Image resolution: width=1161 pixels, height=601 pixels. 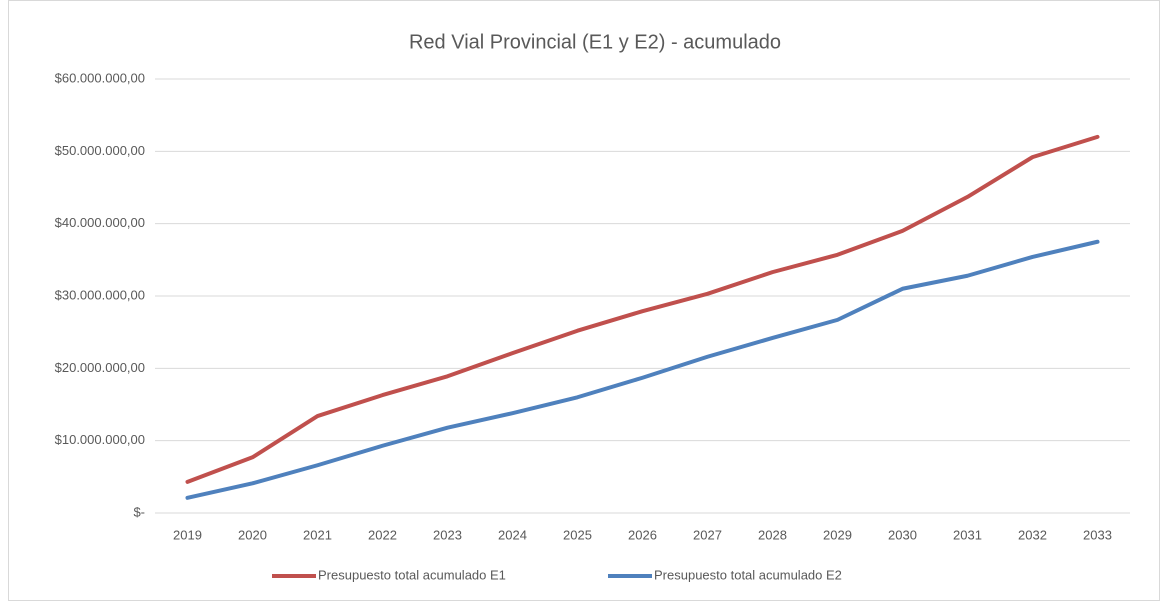 I want to click on y-tick-label: $-, so click(x=139, y=511).